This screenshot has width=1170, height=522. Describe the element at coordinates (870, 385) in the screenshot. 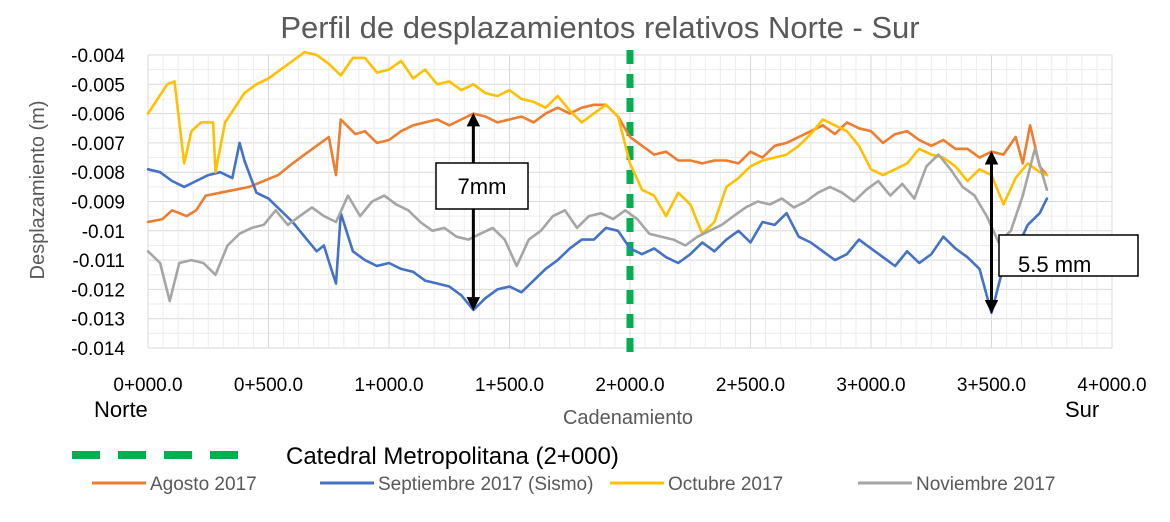

I see `x-tick-label: 3+000.0` at that location.